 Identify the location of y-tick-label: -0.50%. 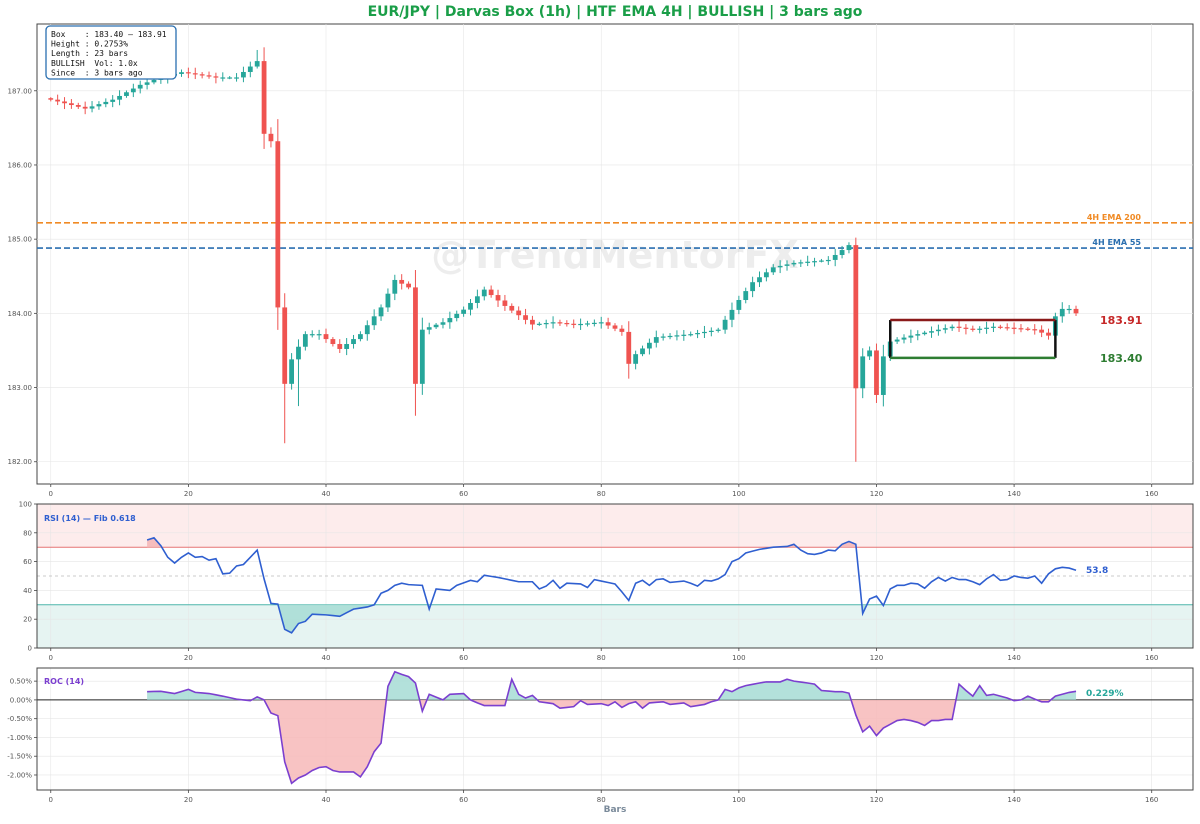
(19, 719).